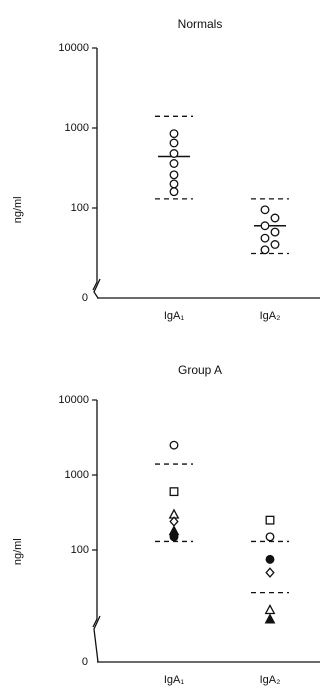 The width and height of the screenshot is (329, 690). I want to click on chart-title: Group A, so click(200, 370).